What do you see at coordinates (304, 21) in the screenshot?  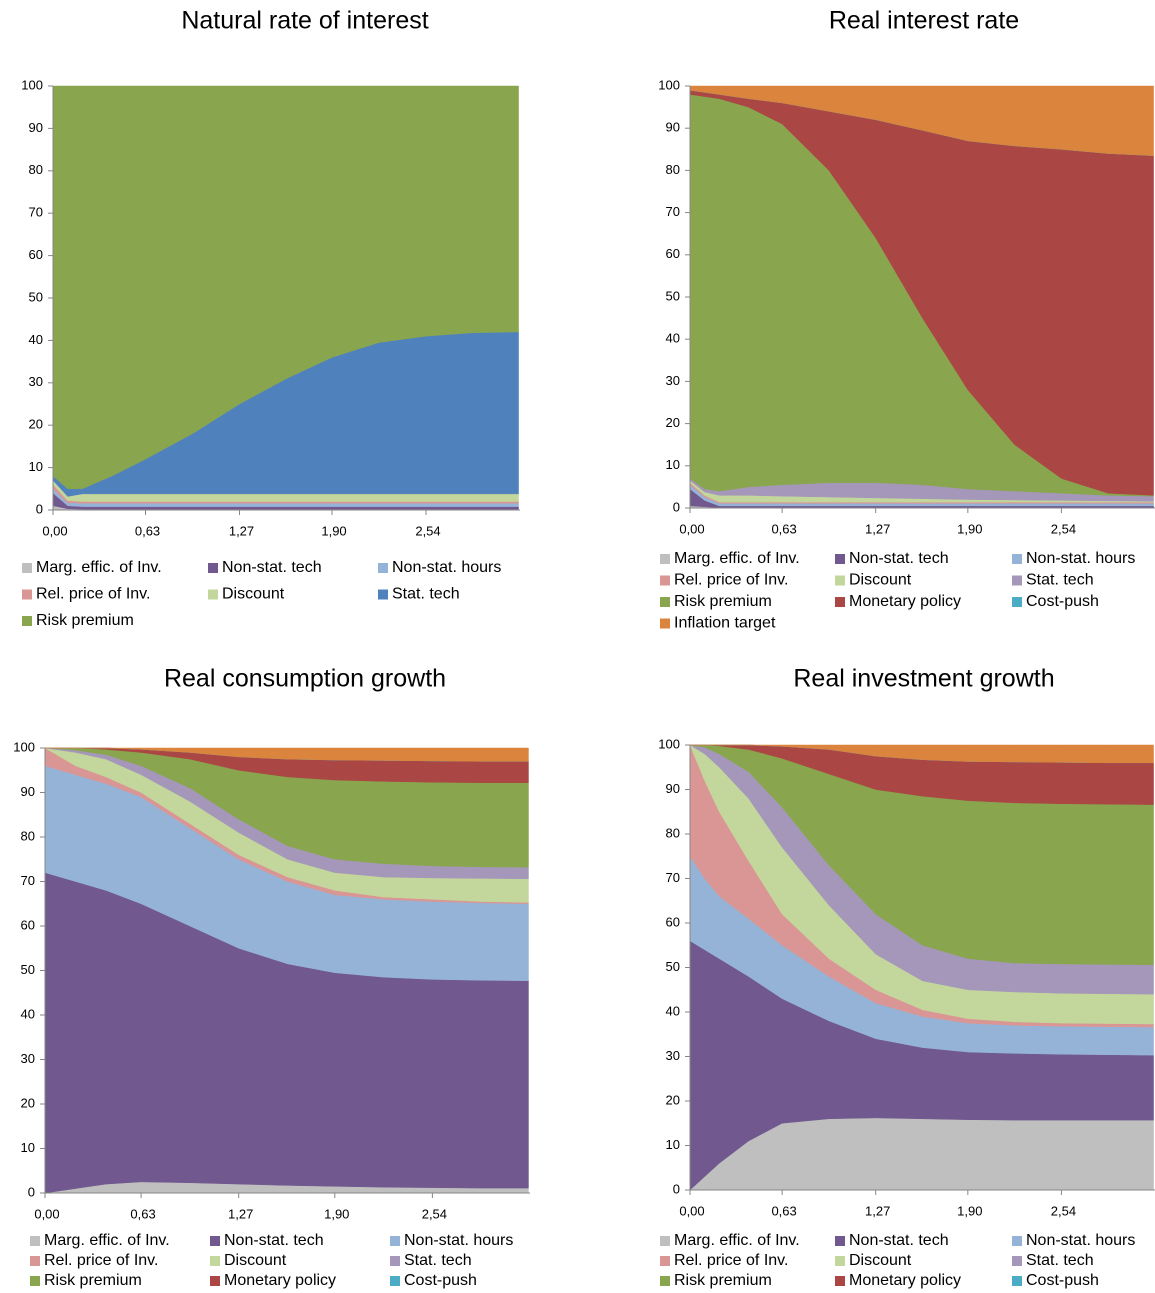 I see `chart-title: Natural rate of interest` at bounding box center [304, 21].